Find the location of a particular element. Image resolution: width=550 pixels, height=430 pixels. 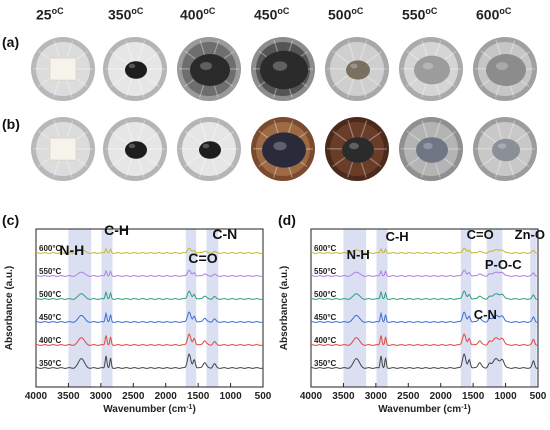

panel-label-b: (b) is located at coordinates (11, 124).